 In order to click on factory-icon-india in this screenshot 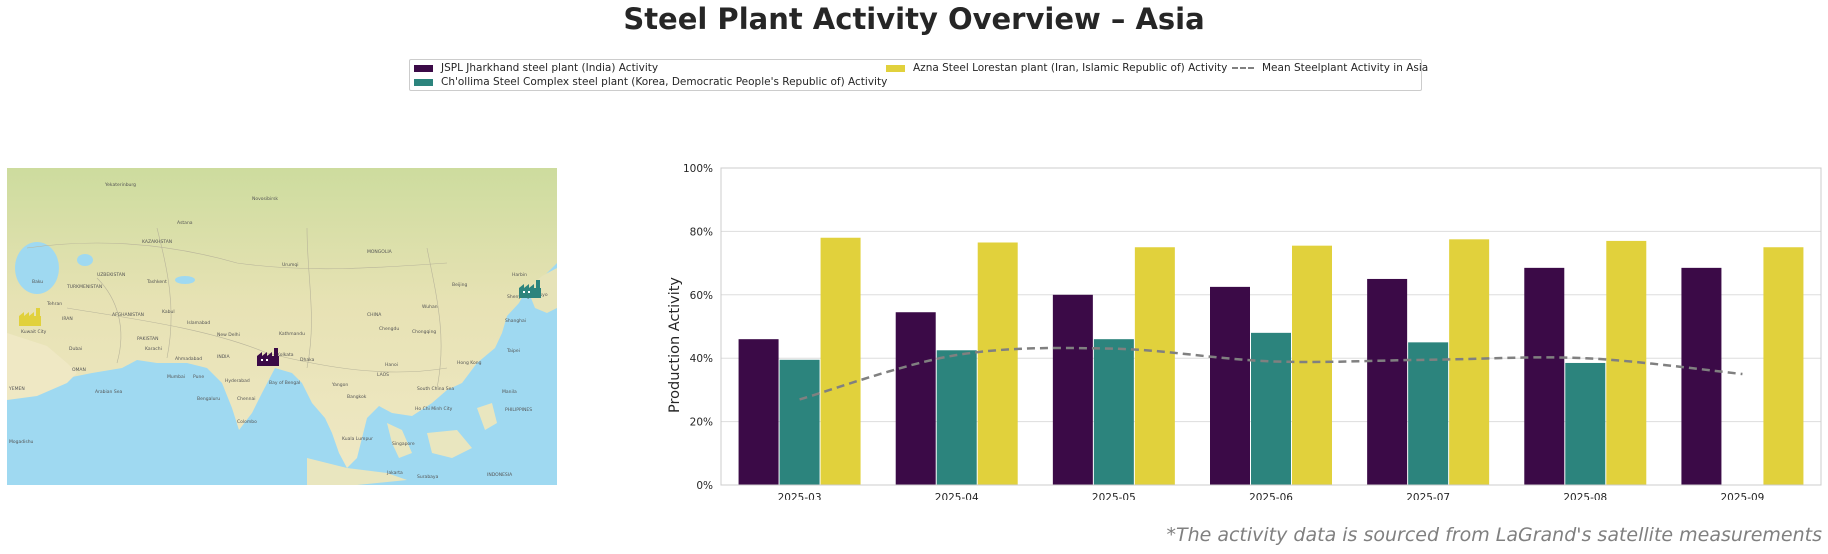, I will do `click(268, 357)`.